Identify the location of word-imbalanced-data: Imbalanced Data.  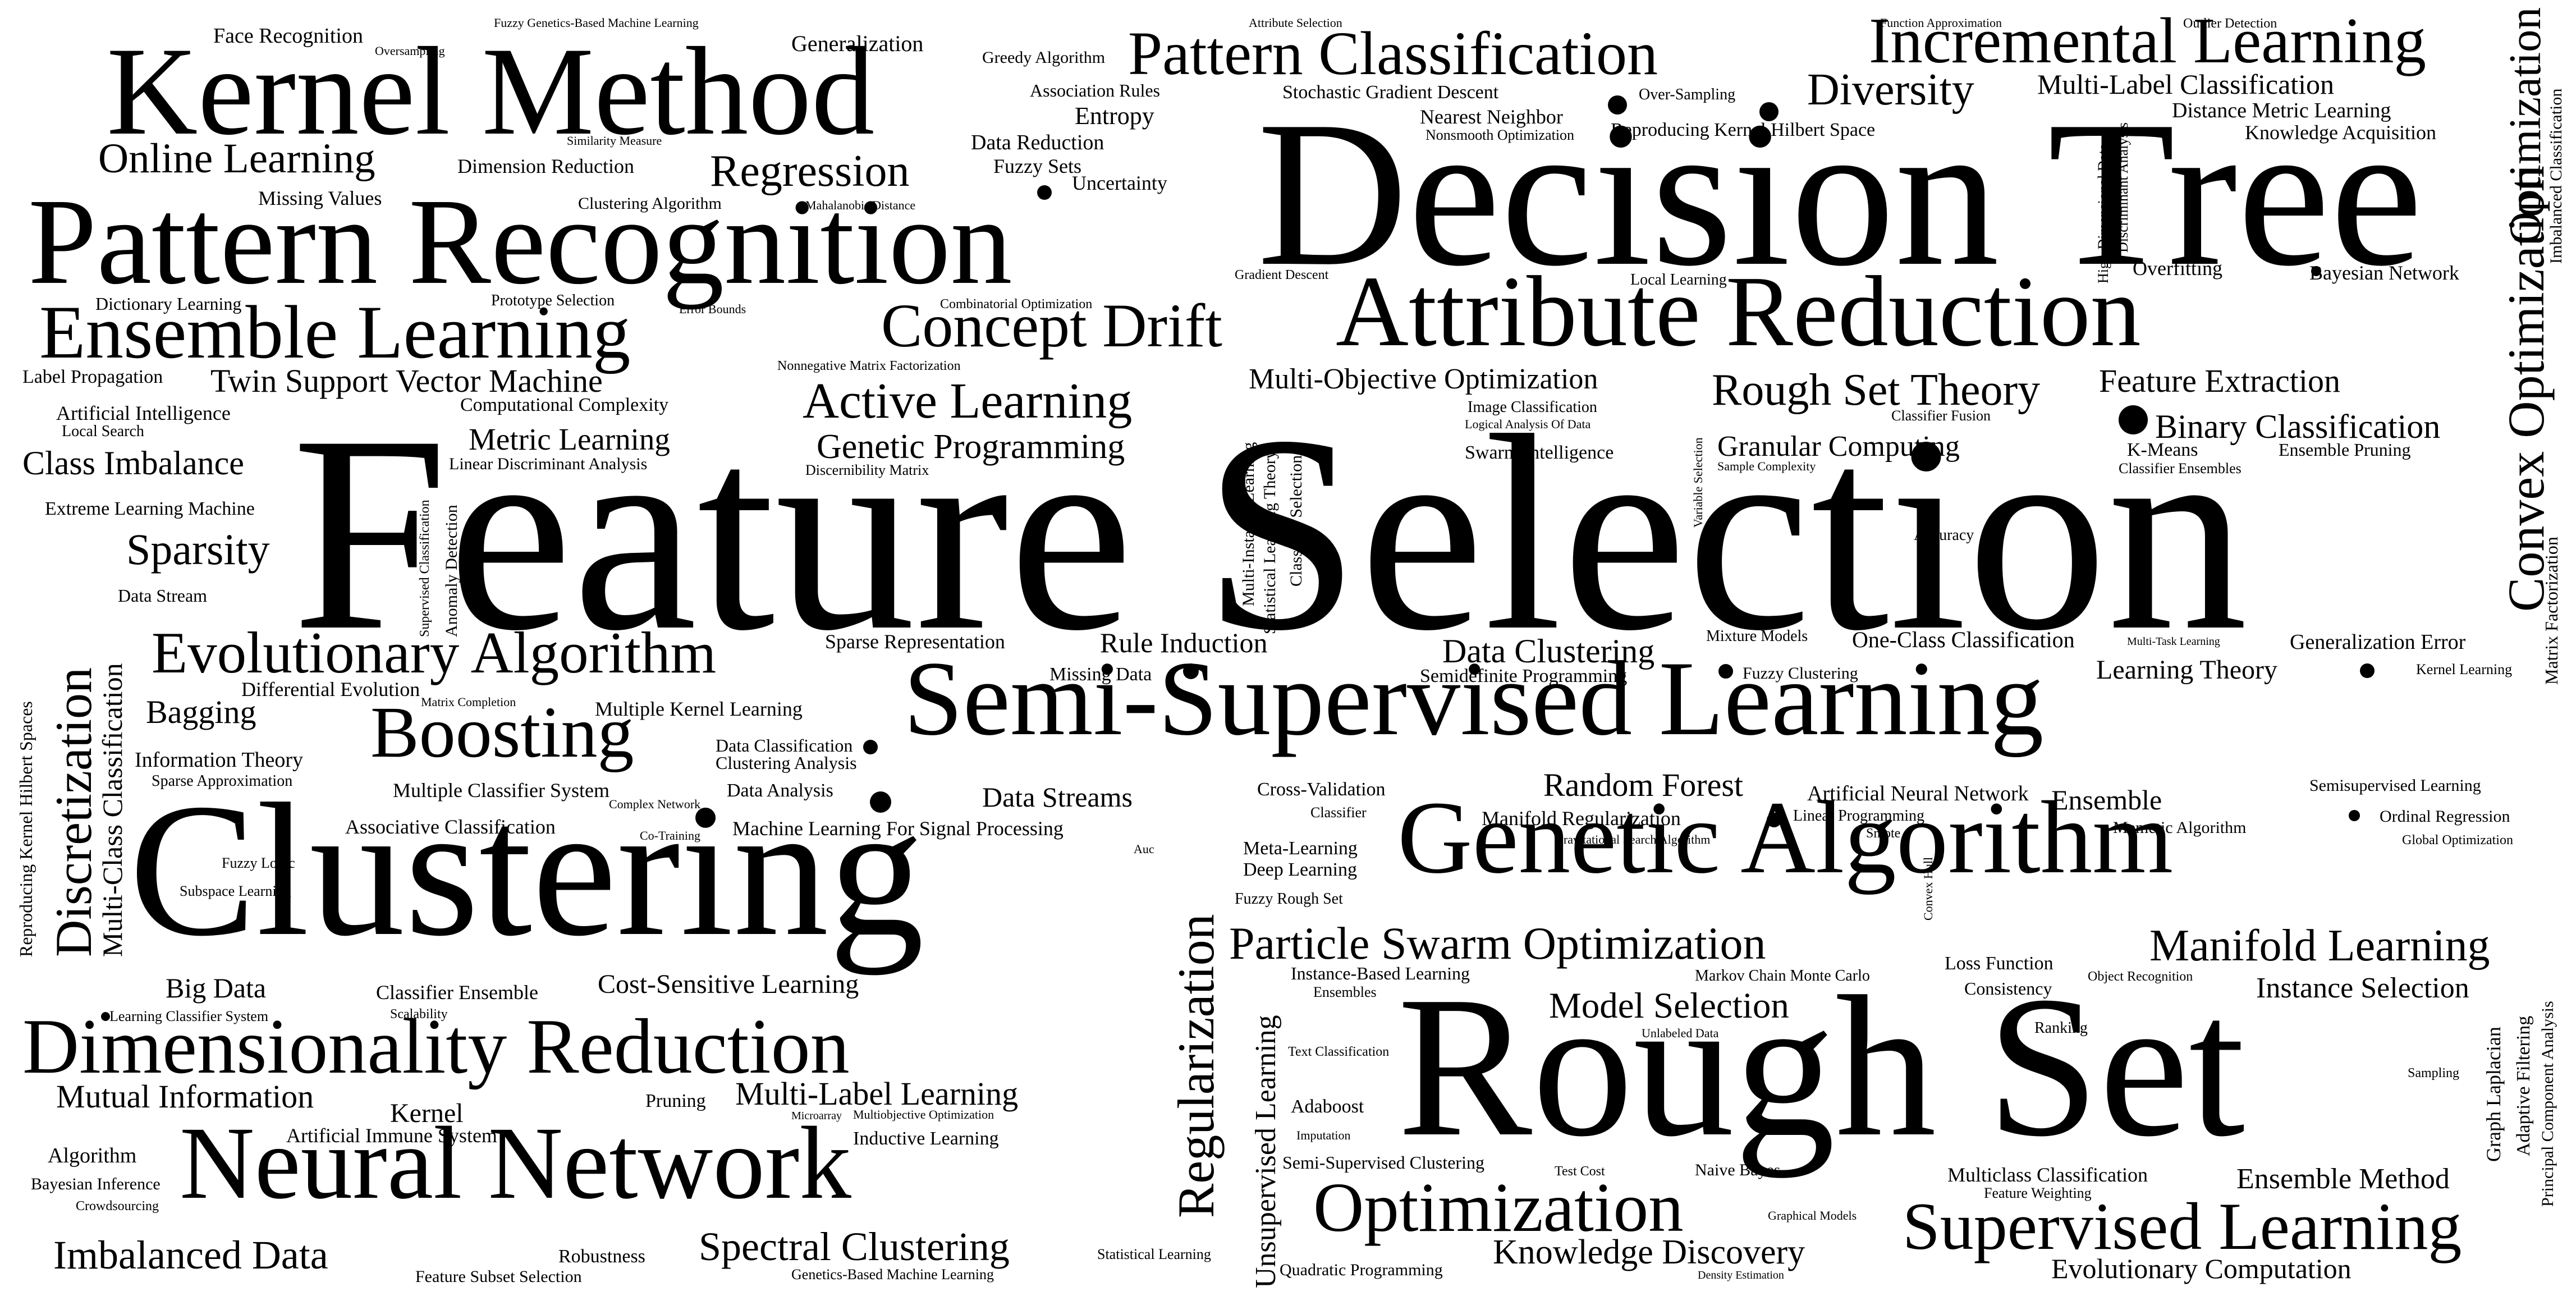
(190, 1255).